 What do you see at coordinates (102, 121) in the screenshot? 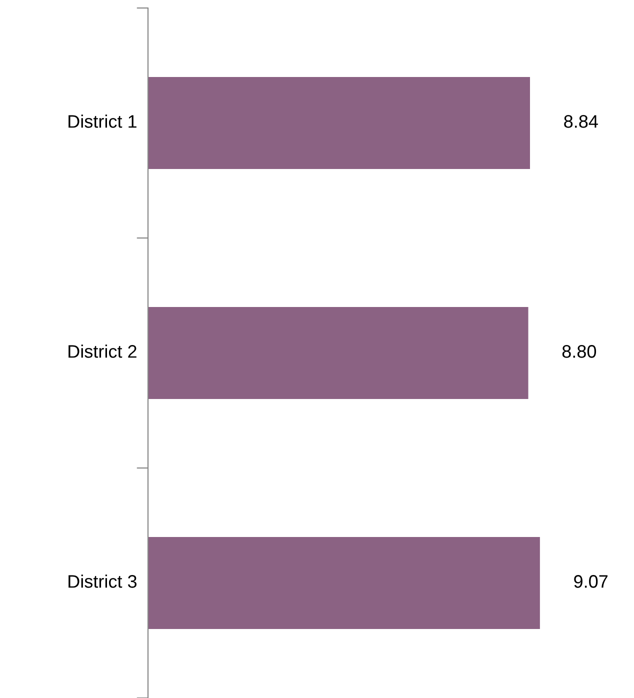
I see `y-tick-label: District 1` at bounding box center [102, 121].